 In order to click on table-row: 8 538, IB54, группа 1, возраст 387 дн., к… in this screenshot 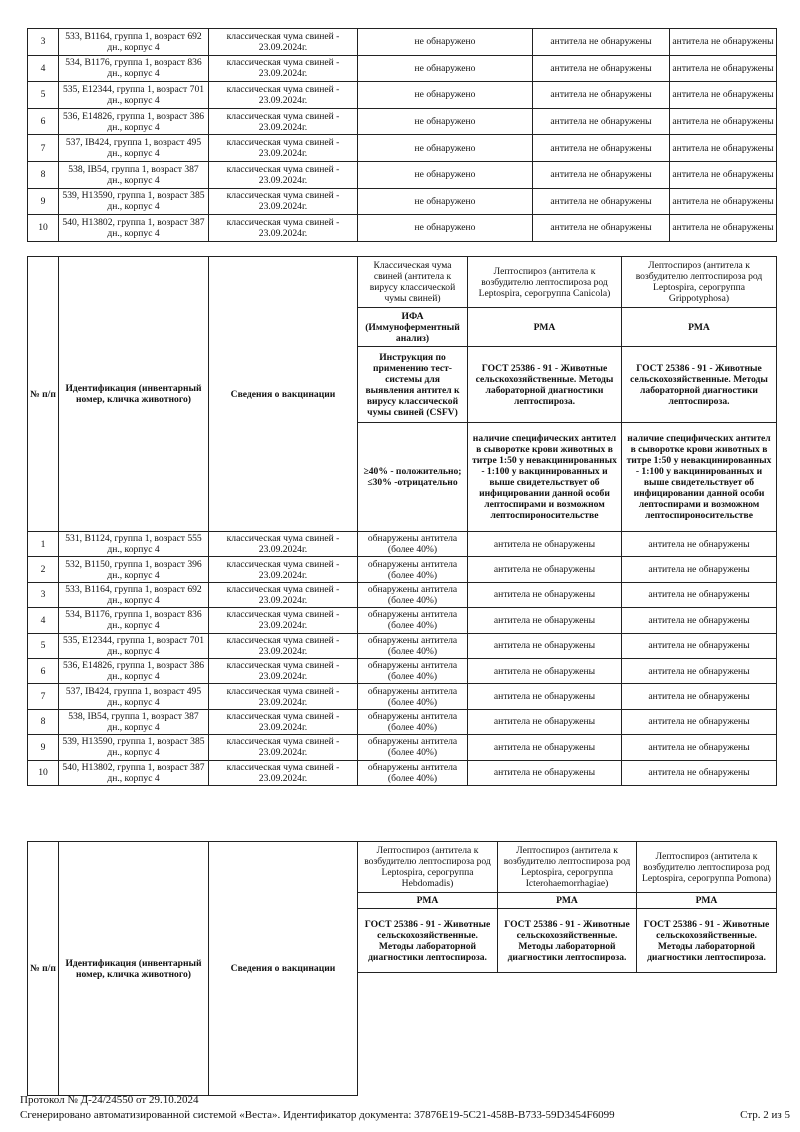, I will do `click(402, 174)`.